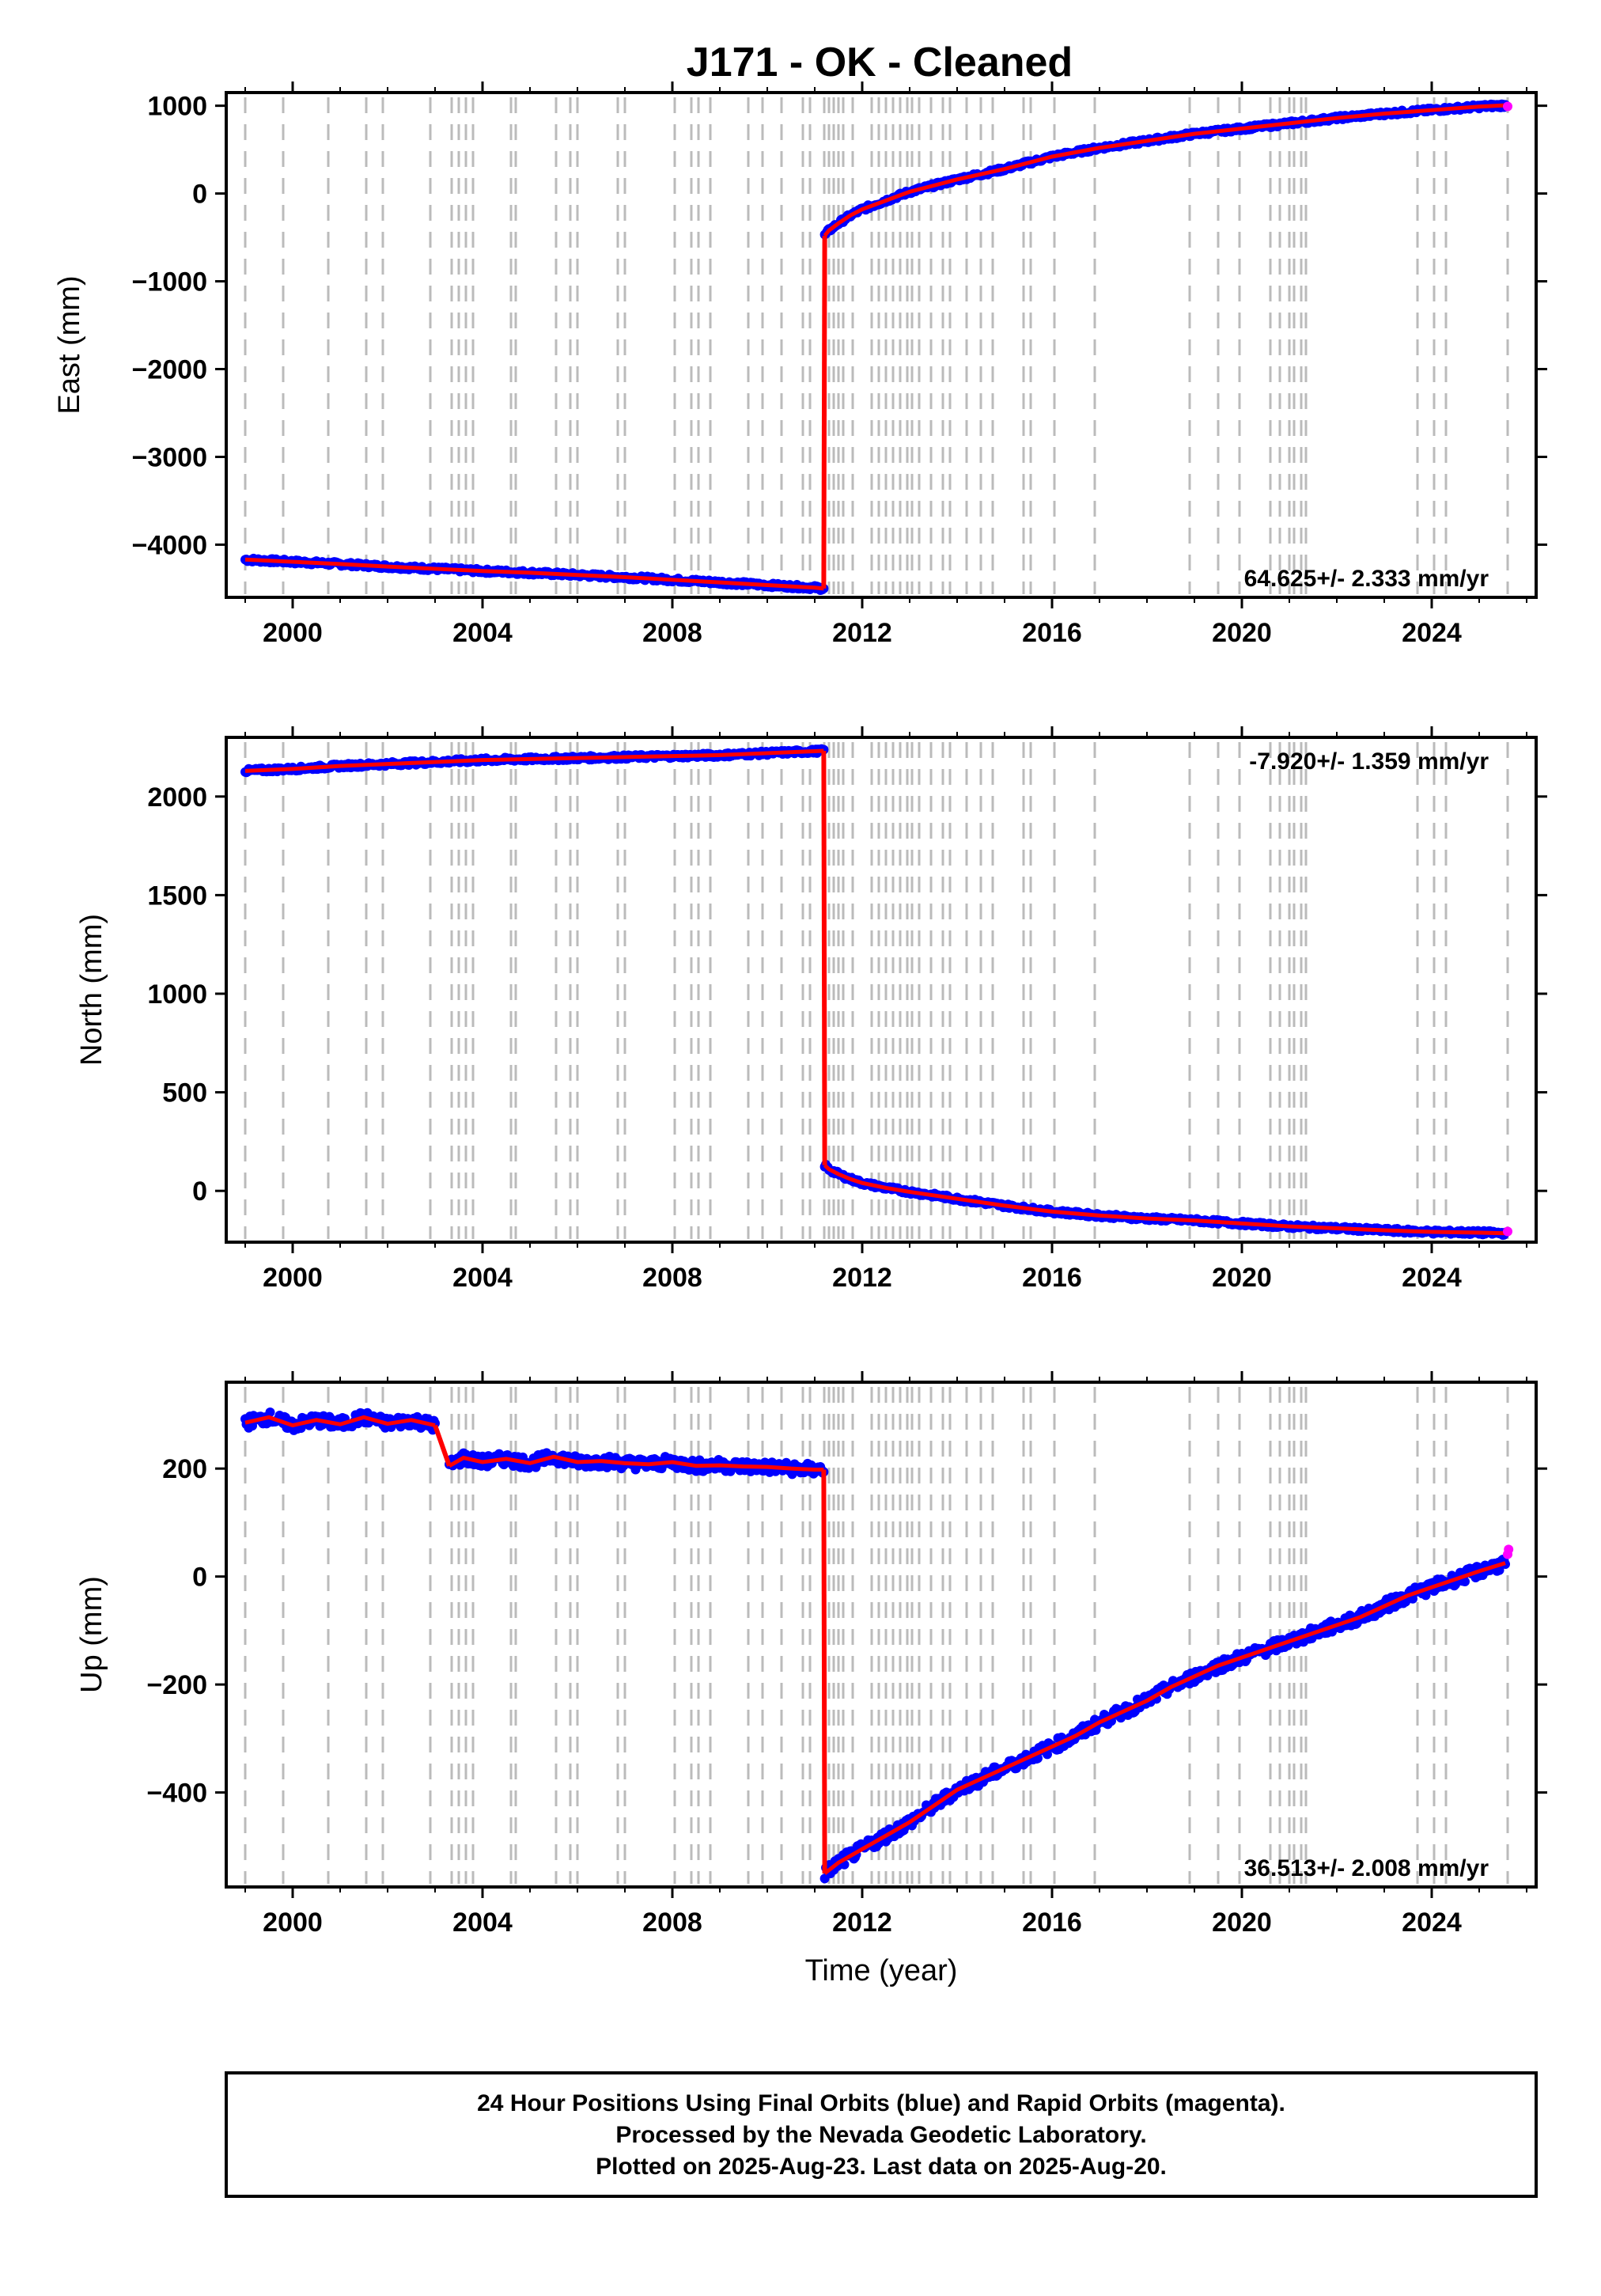 The height and width of the screenshot is (2296, 1601). Describe the element at coordinates (1432, 1923) in the screenshot. I see `up-x-tick-label: 2024` at that location.